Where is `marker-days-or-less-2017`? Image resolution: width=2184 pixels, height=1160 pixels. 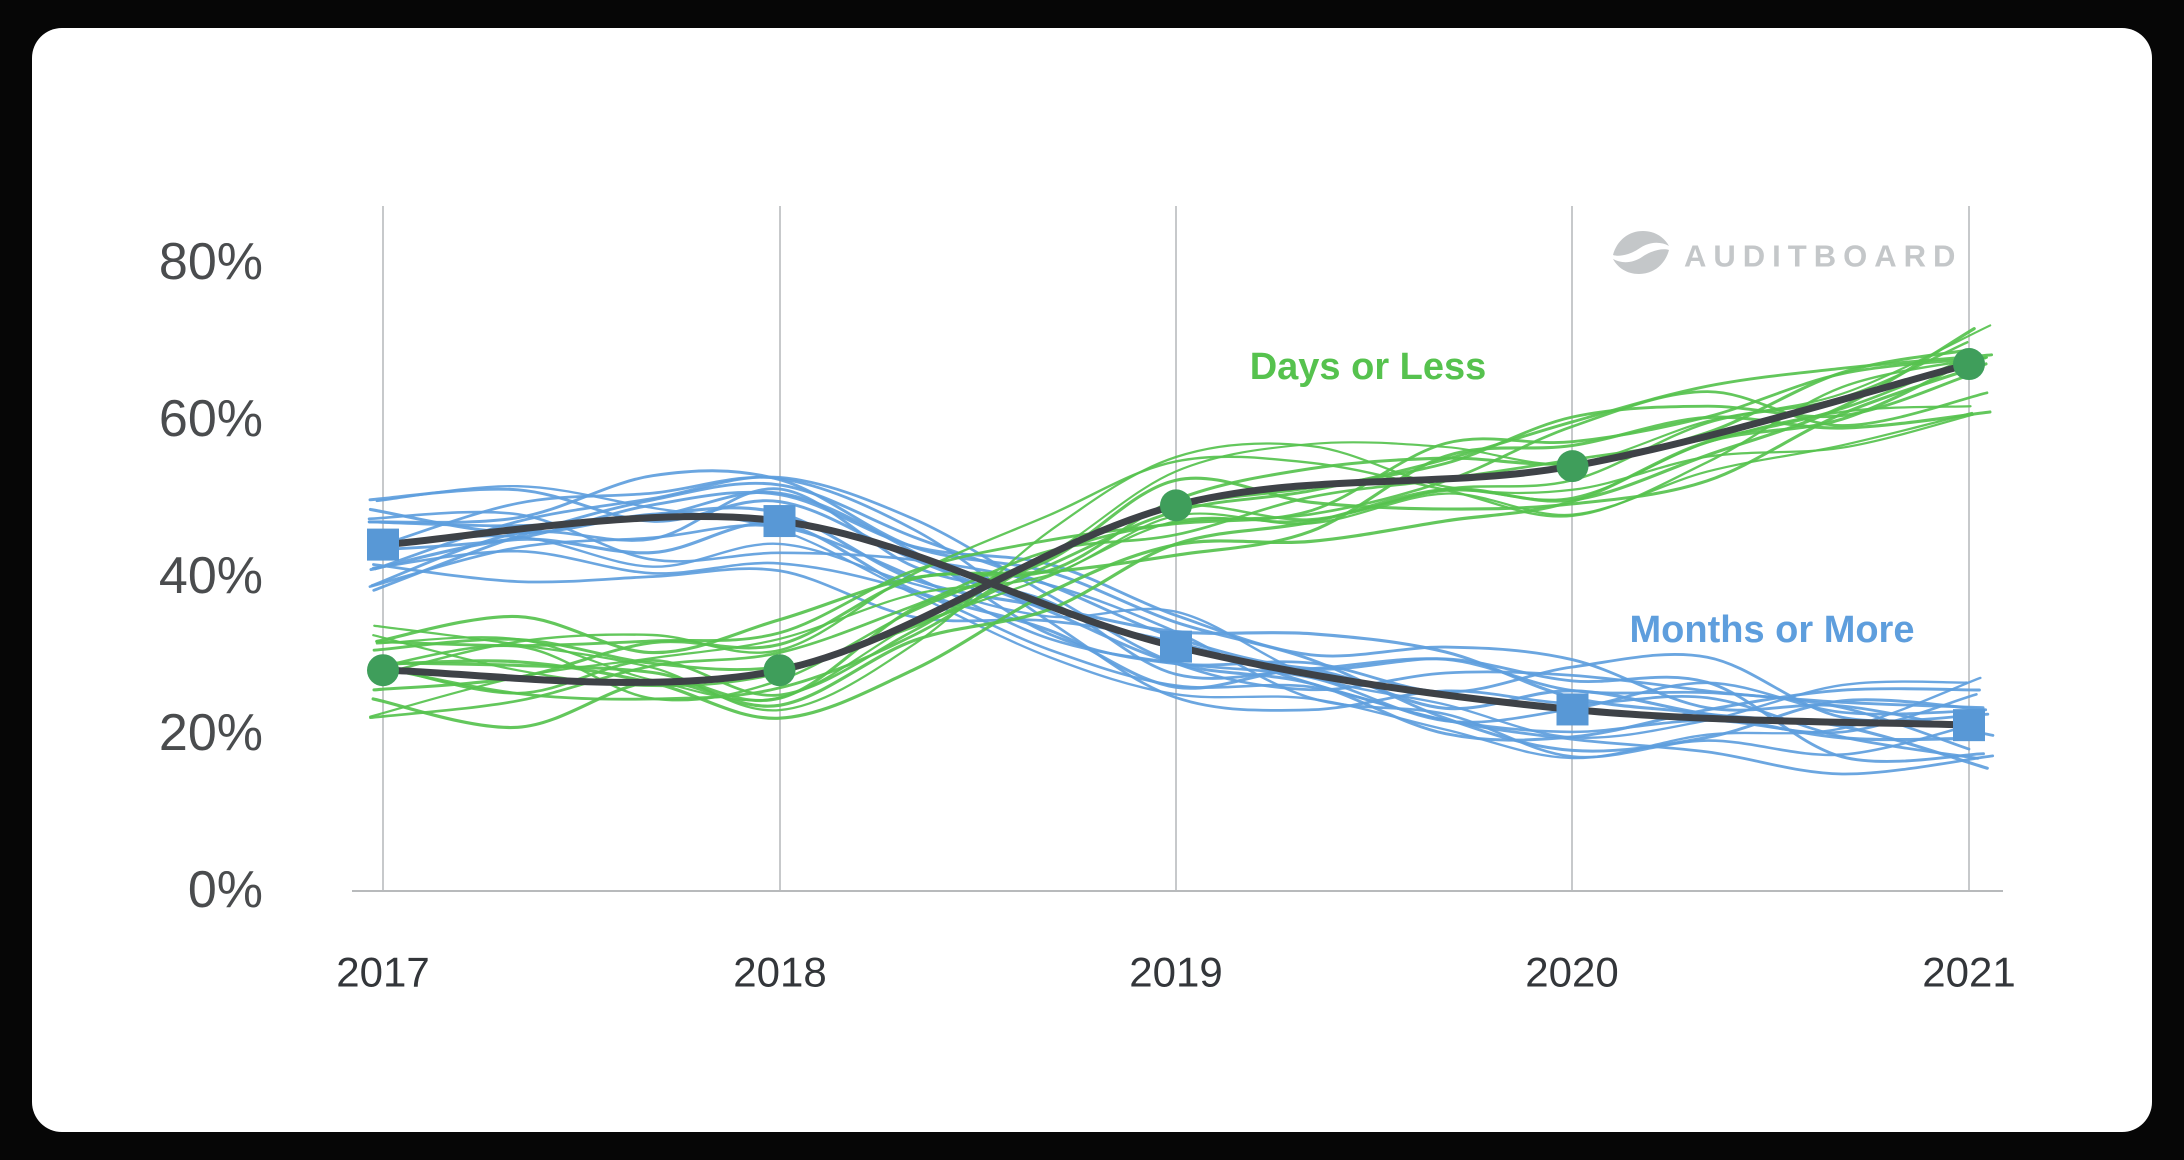 marker-days-or-less-2017 is located at coordinates (383, 670).